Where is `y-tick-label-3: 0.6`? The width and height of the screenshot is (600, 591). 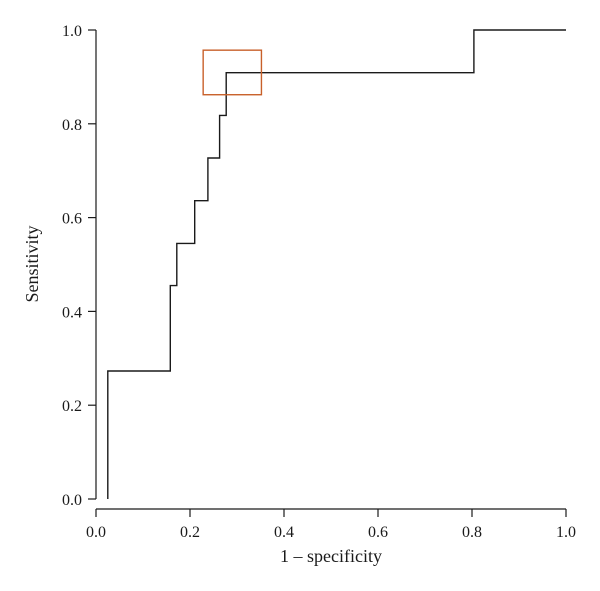
y-tick-label-3: 0.6 is located at coordinates (72, 219).